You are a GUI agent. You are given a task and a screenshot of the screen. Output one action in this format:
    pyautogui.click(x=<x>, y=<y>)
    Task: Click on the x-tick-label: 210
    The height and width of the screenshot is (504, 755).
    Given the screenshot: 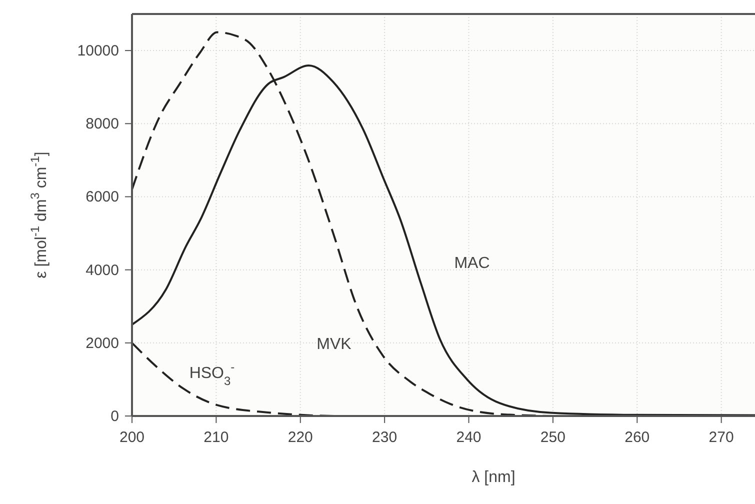 What is the action you would take?
    pyautogui.click(x=216, y=437)
    